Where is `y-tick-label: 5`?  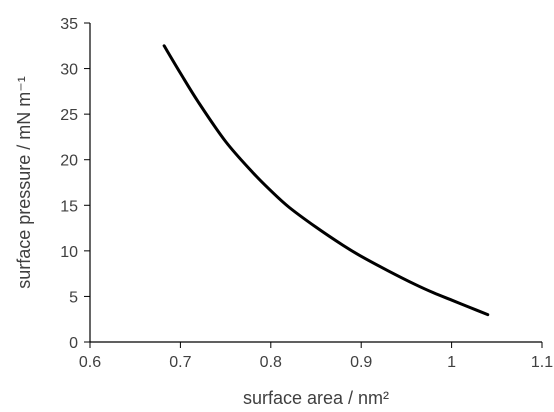
y-tick-label: 5 is located at coordinates (73, 297).